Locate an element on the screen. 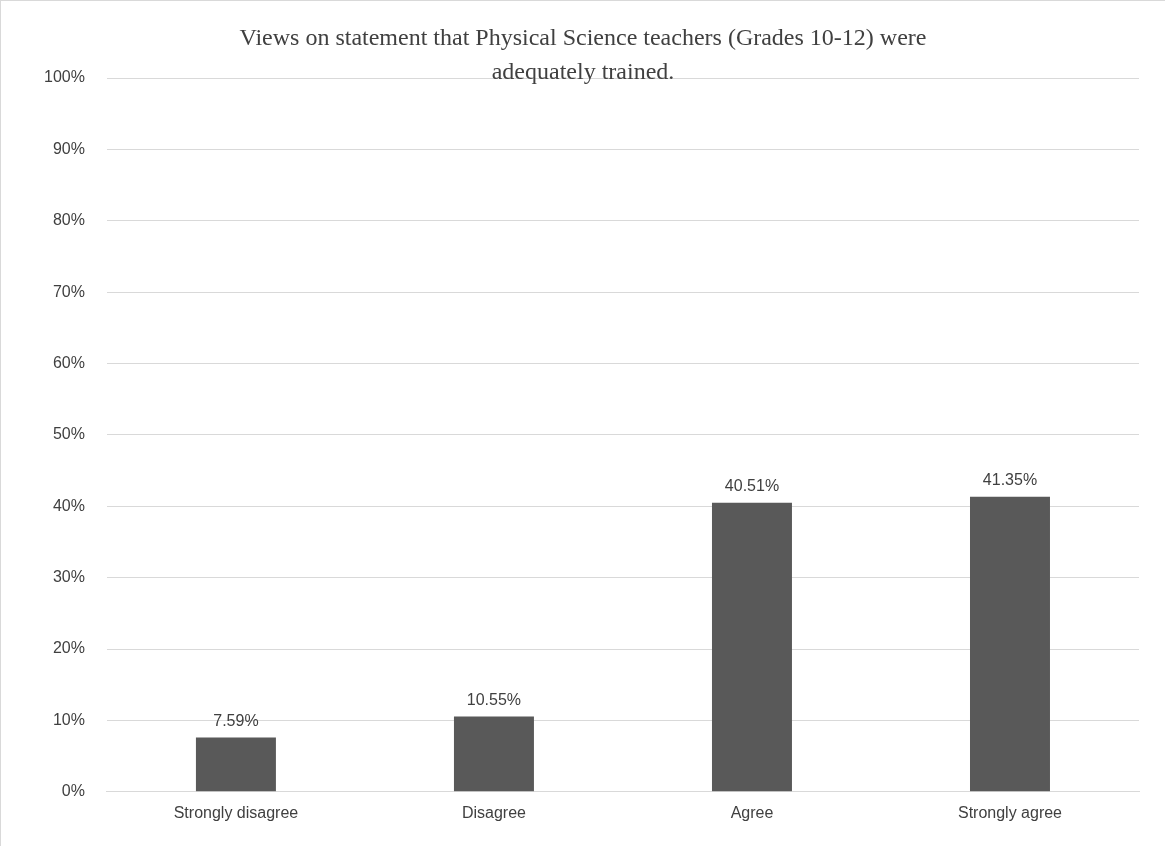  y-tick-label: 30% is located at coordinates (68, 577).